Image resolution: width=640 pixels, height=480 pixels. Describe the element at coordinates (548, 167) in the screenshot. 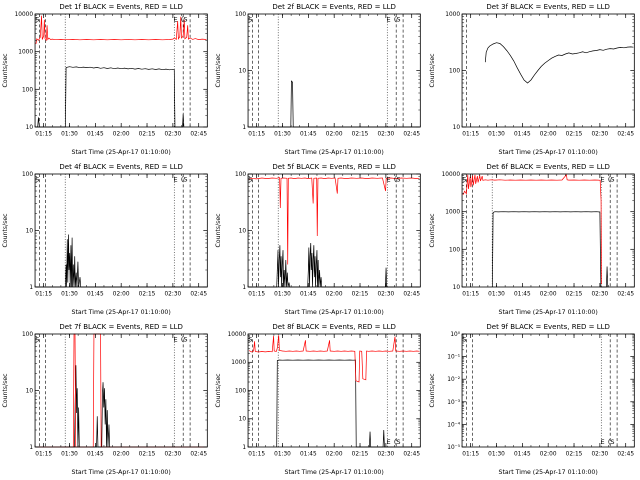

I see `panel-title: Det 6f BLACK = Events, RED = LLD` at that location.